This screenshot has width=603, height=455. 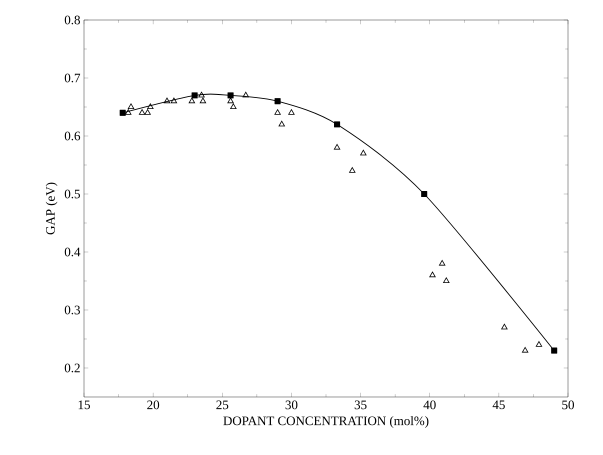 What do you see at coordinates (222, 405) in the screenshot?
I see `x-tick-label: 25` at bounding box center [222, 405].